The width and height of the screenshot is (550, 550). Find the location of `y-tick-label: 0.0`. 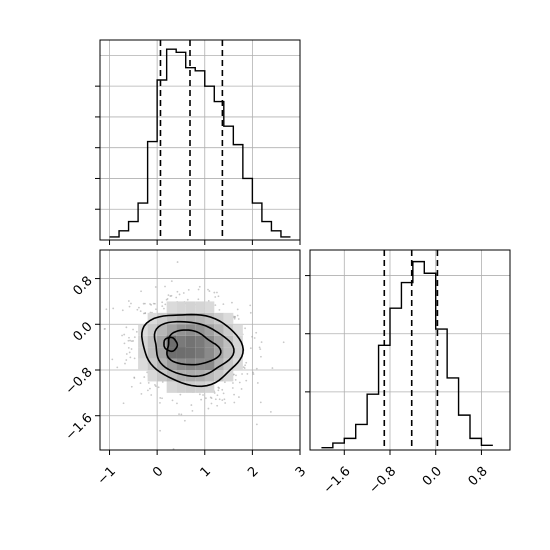

y-tick-label: 0.0 is located at coordinates (82, 331).